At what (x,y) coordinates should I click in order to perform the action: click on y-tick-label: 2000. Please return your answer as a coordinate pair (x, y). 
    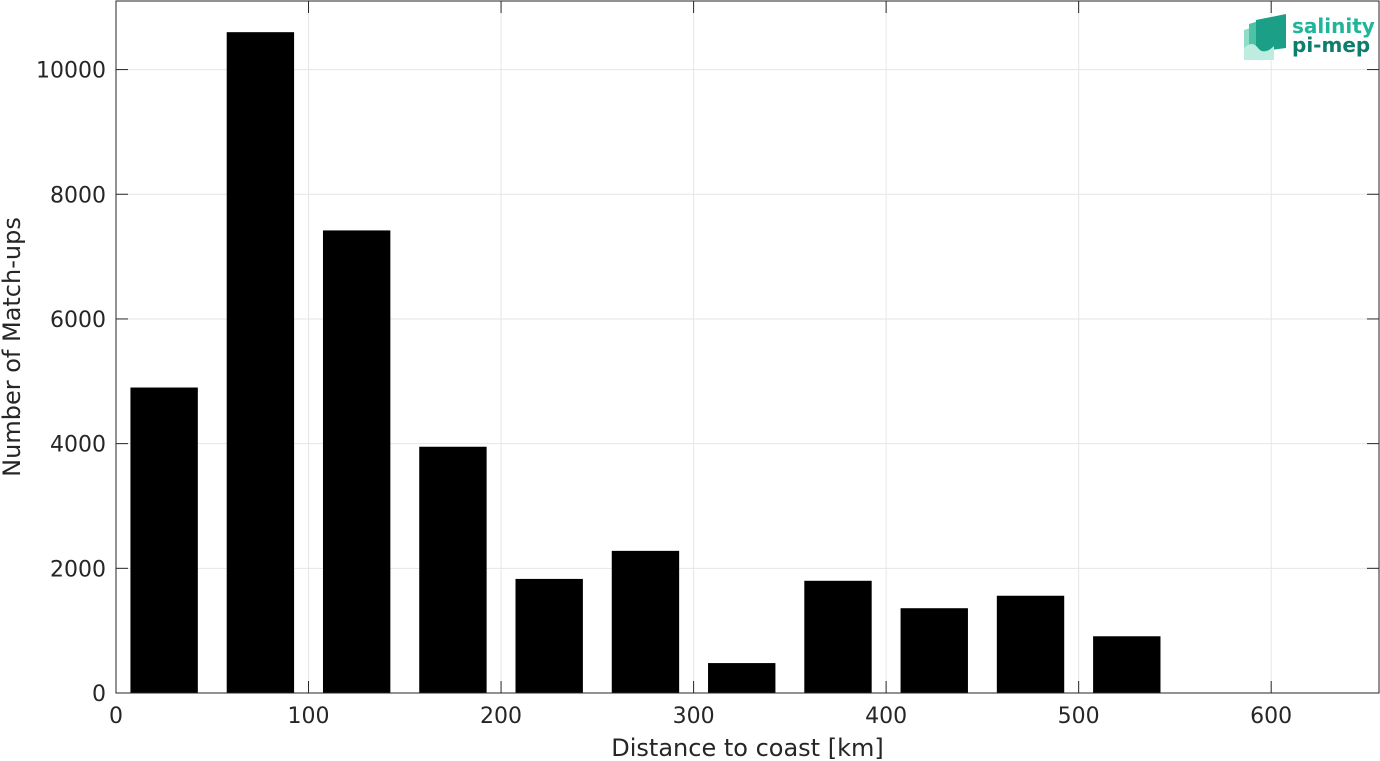
    Looking at the image, I should click on (78, 569).